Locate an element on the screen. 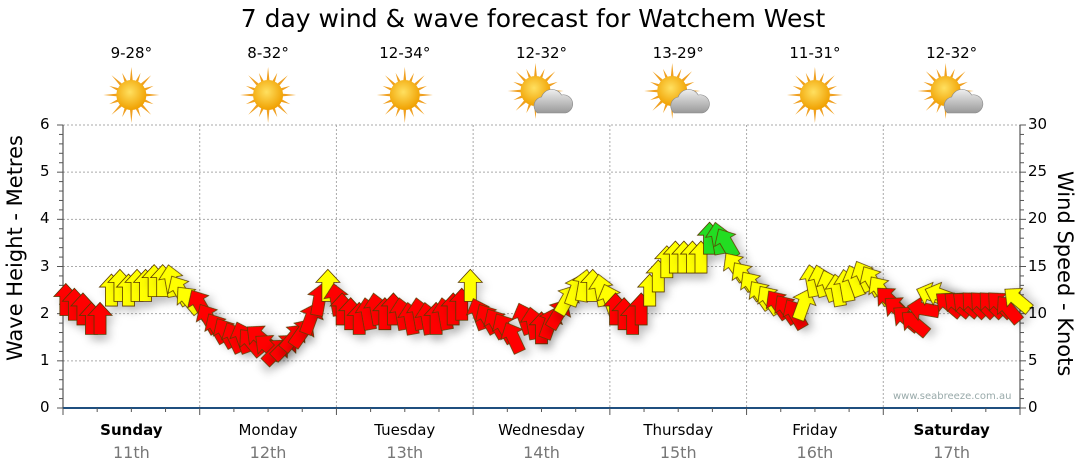 This screenshot has height=475, width=1080. right-tick-label: 5 is located at coordinates (1033, 359).